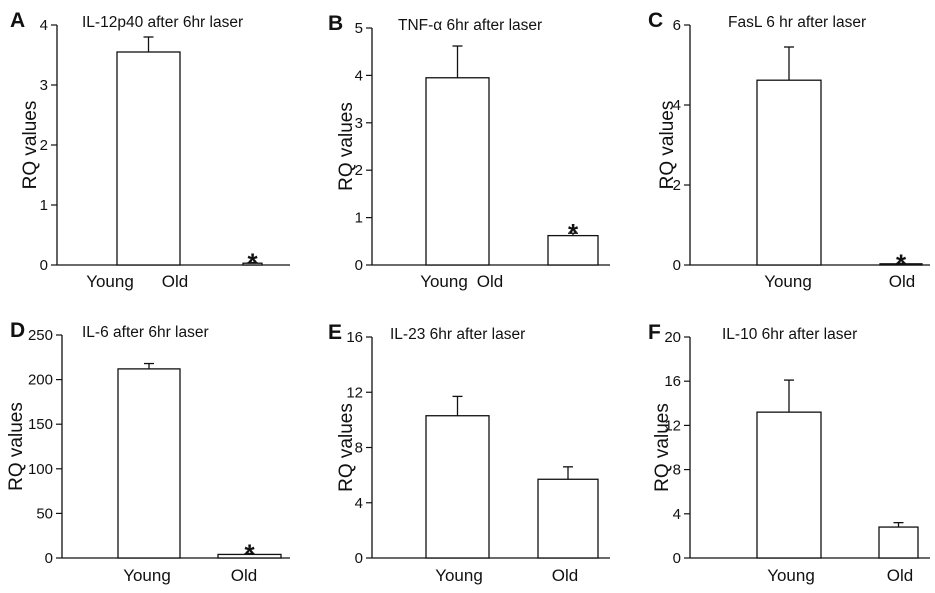 This screenshot has width=935, height=593. I want to click on y-tick-label-b: 2, so click(359, 170).